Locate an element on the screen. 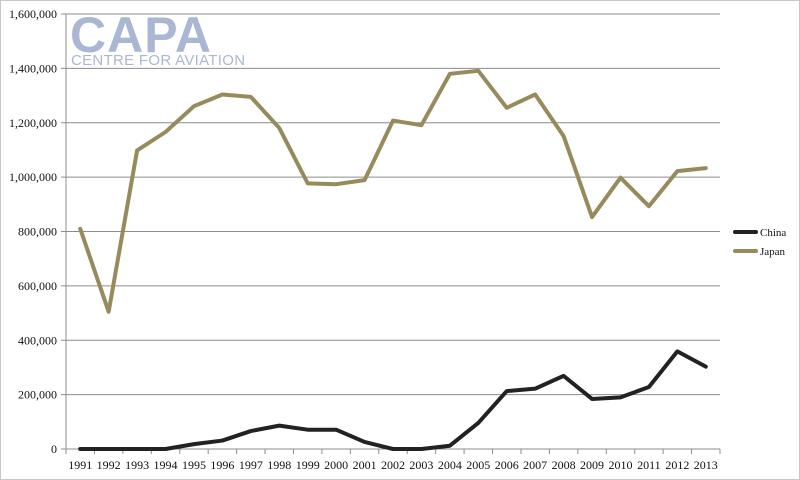 The image size is (800, 480). x-tick-label: 2009 is located at coordinates (592, 465).